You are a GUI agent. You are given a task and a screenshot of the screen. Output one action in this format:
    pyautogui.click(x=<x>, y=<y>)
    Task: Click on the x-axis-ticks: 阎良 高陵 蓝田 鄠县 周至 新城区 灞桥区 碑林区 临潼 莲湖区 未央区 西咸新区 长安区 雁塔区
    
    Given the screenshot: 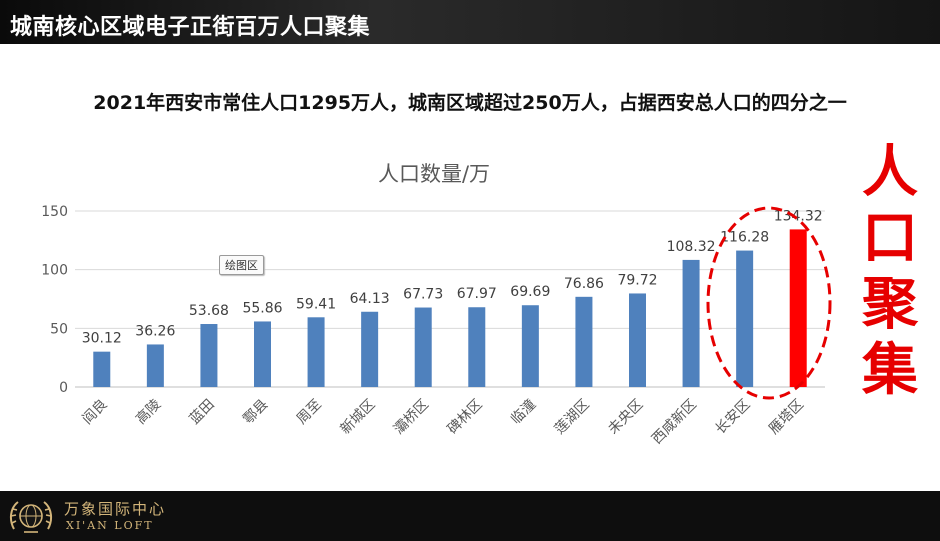 What is the action you would take?
    pyautogui.click(x=444, y=422)
    